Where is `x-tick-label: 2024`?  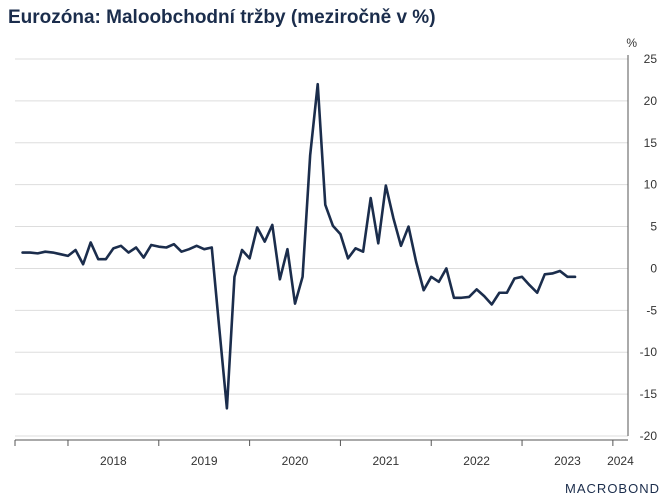
x-tick-label: 2024 is located at coordinates (620, 461).